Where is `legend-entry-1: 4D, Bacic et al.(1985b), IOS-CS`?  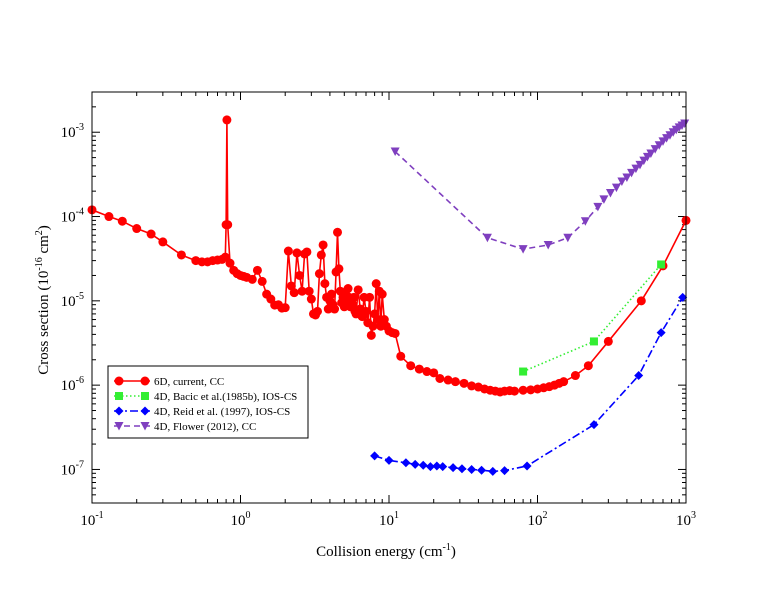
legend-entry-1: 4D, Bacic et al.(1985b), IOS-CS is located at coordinates (205, 397).